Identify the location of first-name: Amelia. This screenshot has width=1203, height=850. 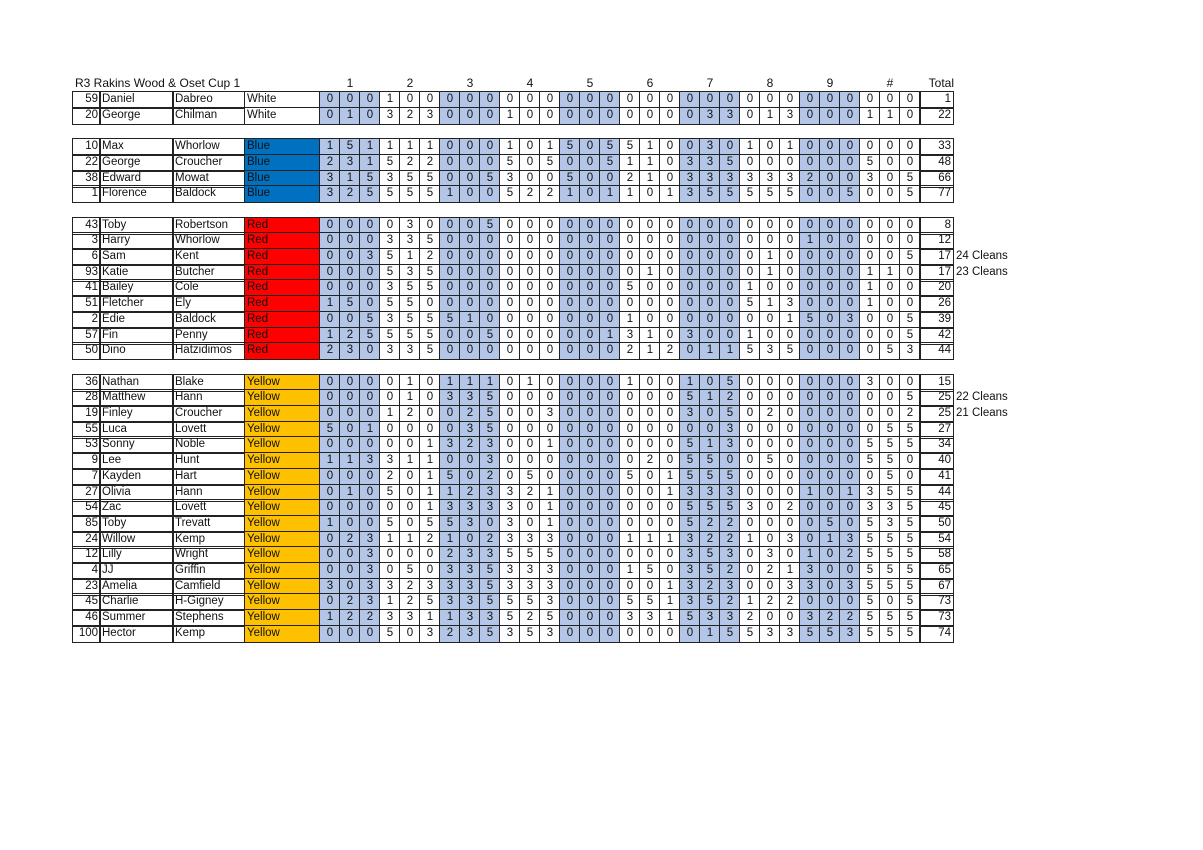
(136, 586).